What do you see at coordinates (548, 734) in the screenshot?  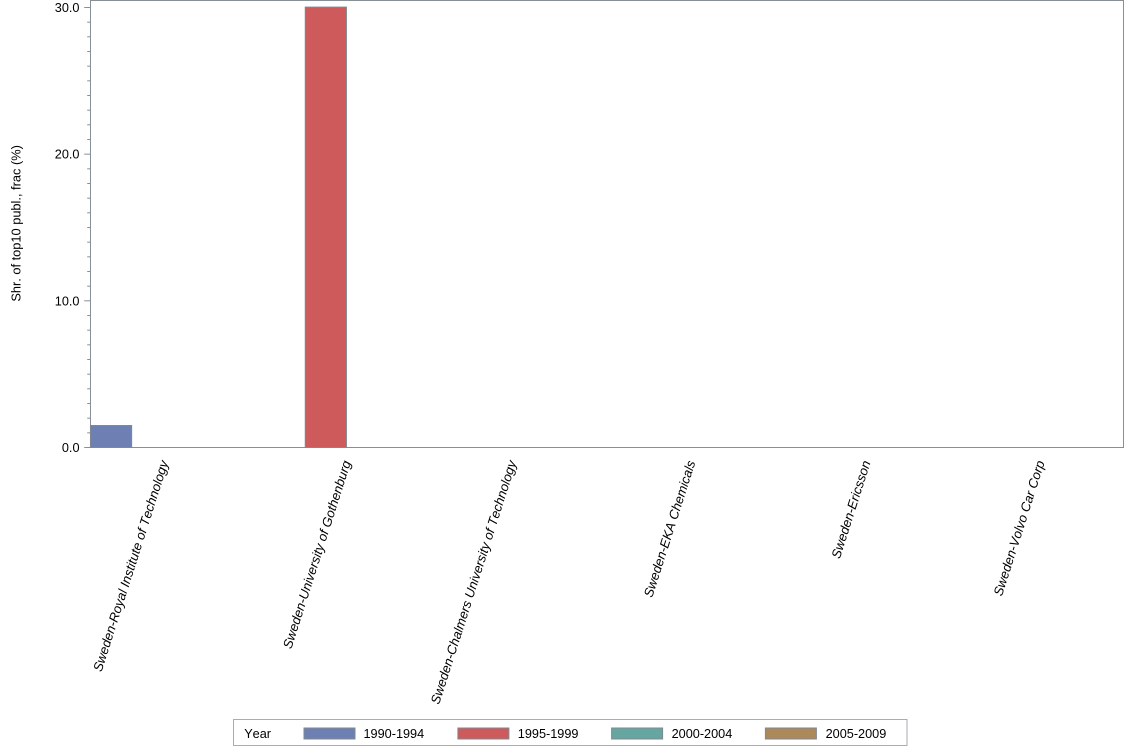 I see `svg-text: 1995-1999` at bounding box center [548, 734].